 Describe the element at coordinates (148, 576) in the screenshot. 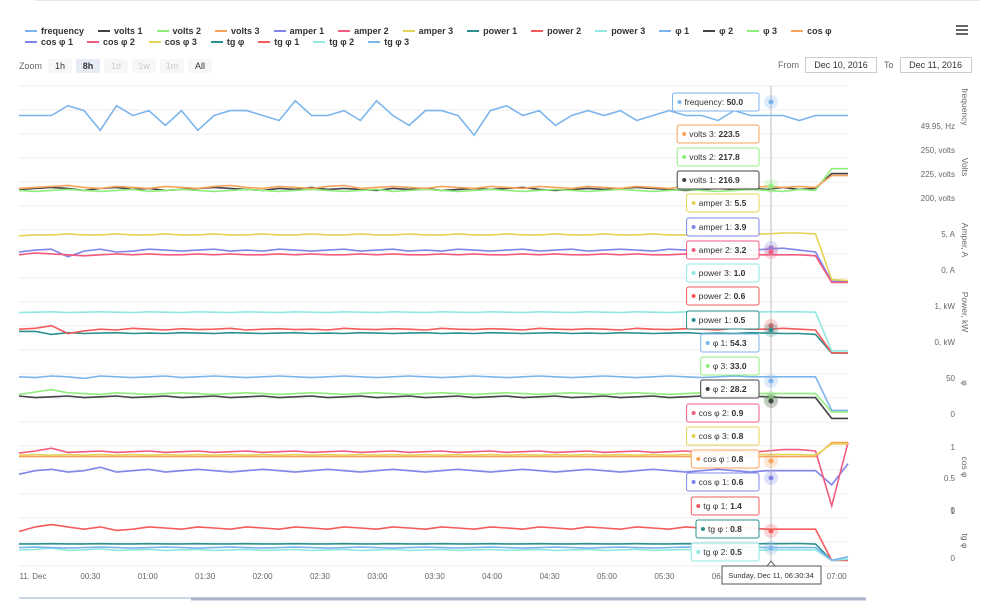

I see `x-tick-label: 01:00` at that location.